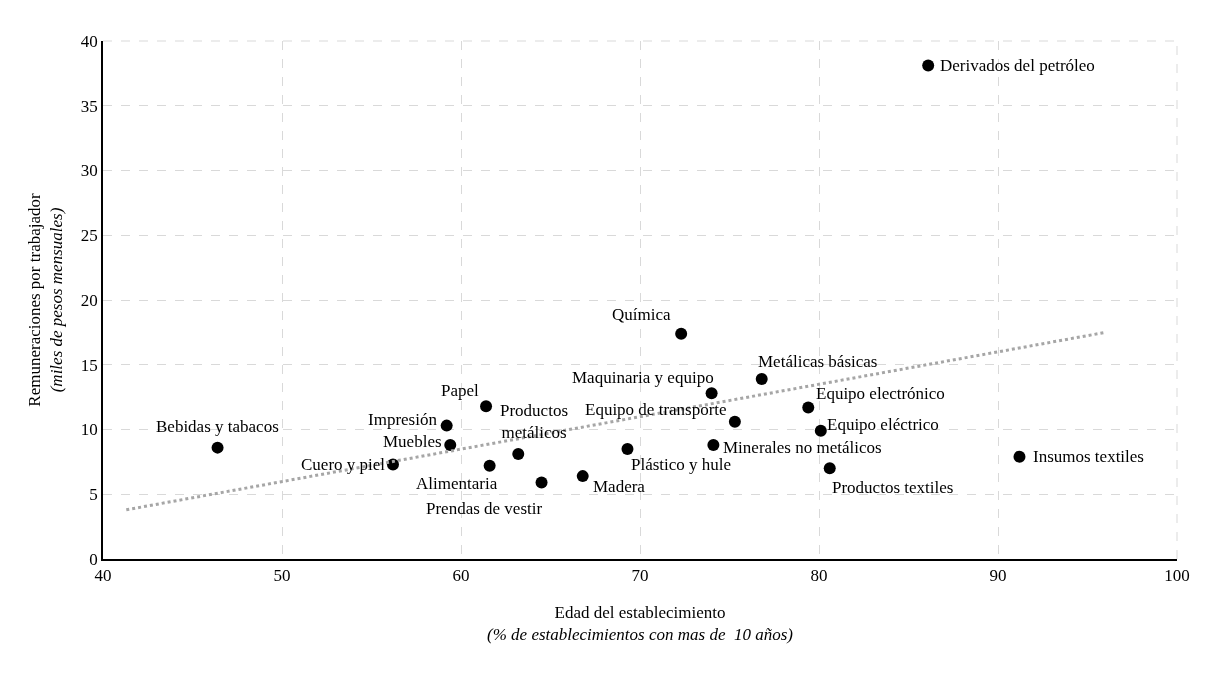  Describe the element at coordinates (403, 419) in the screenshot. I see `annotation: Impresión` at that location.